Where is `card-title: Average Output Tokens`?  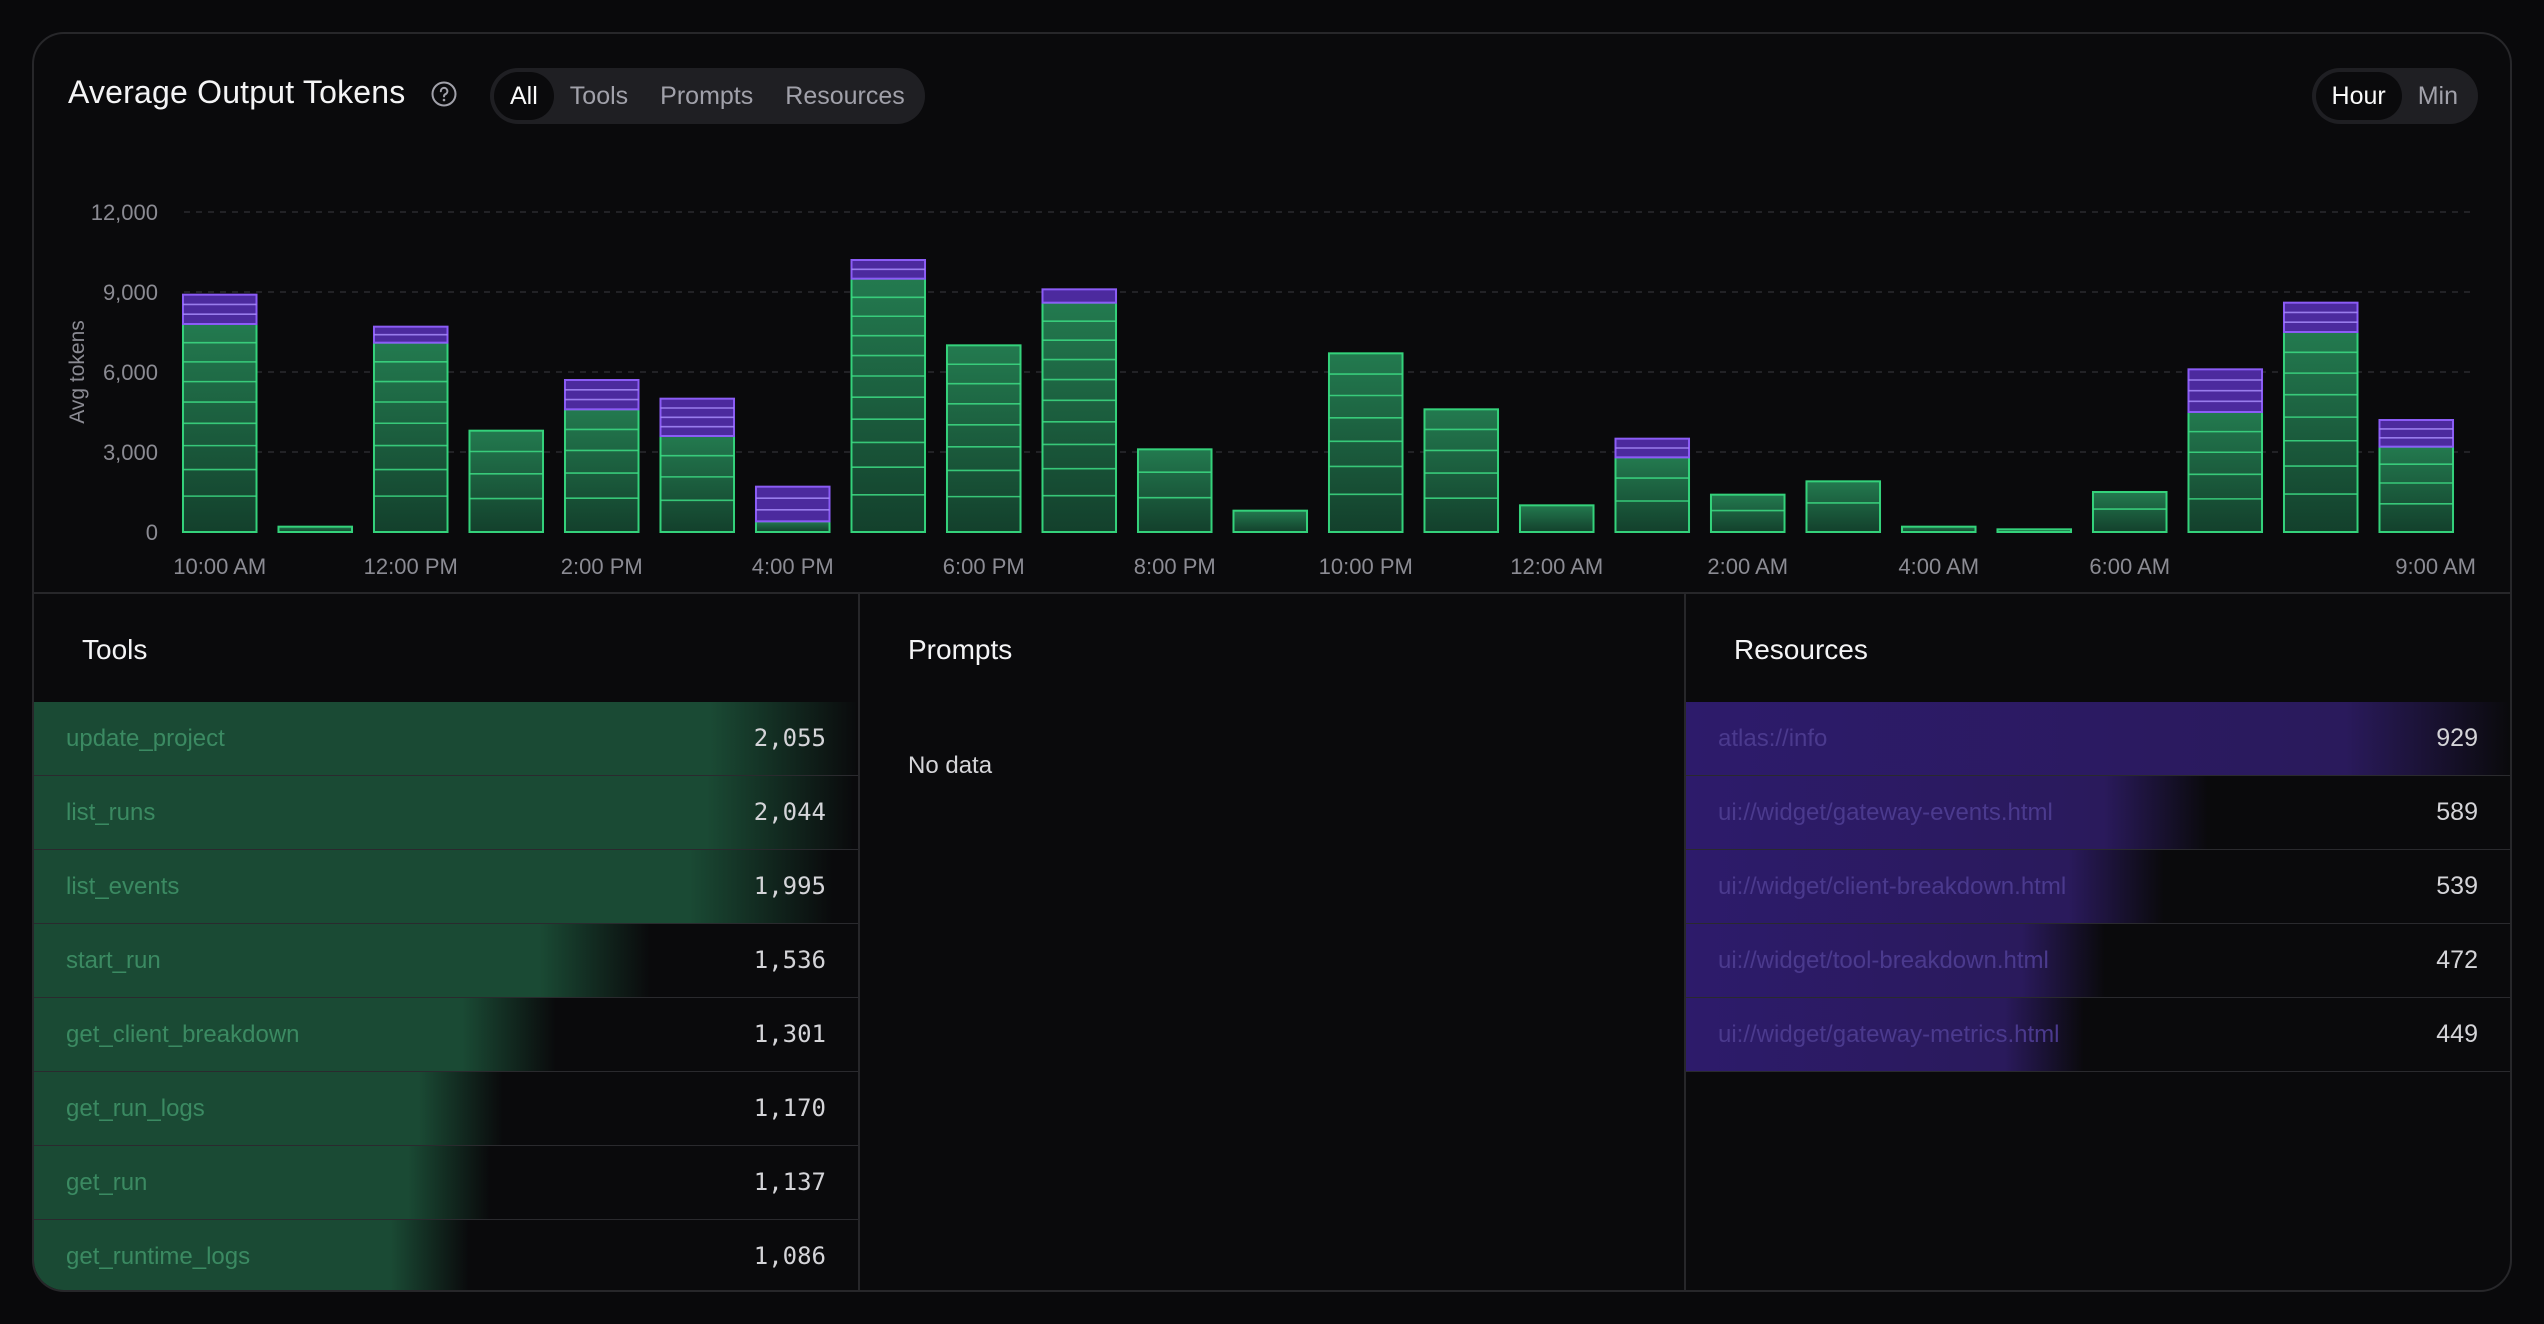 card-title: Average Output Tokens is located at coordinates (237, 92).